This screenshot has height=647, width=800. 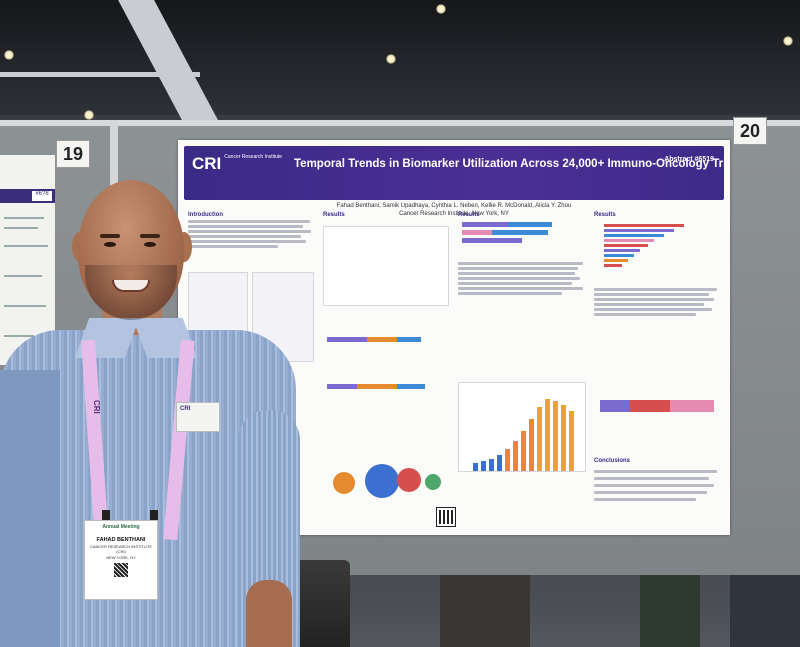 I want to click on badge-location: NEW YORK, NY, so click(x=121, y=557).